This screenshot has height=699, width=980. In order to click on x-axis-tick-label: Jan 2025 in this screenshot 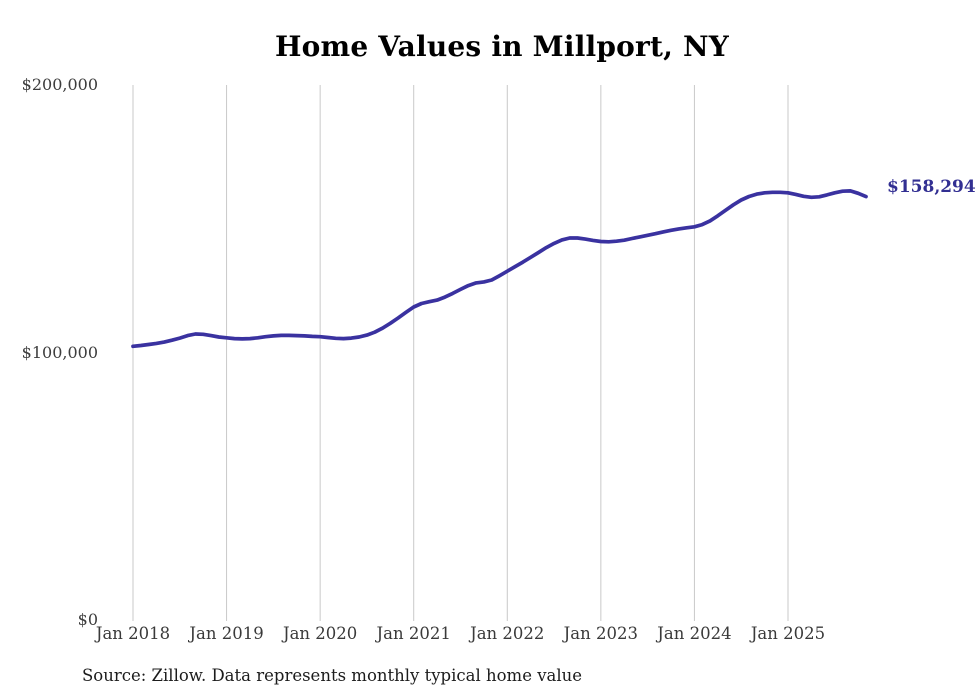, I will do `click(788, 633)`.